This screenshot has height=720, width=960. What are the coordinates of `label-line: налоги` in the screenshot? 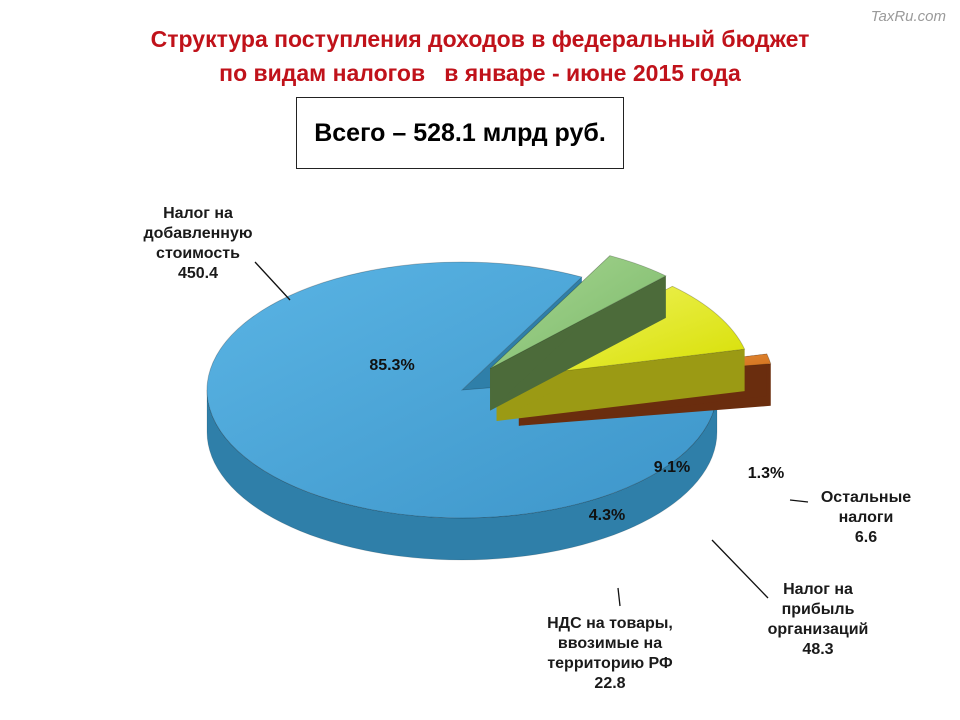 It's located at (866, 517).